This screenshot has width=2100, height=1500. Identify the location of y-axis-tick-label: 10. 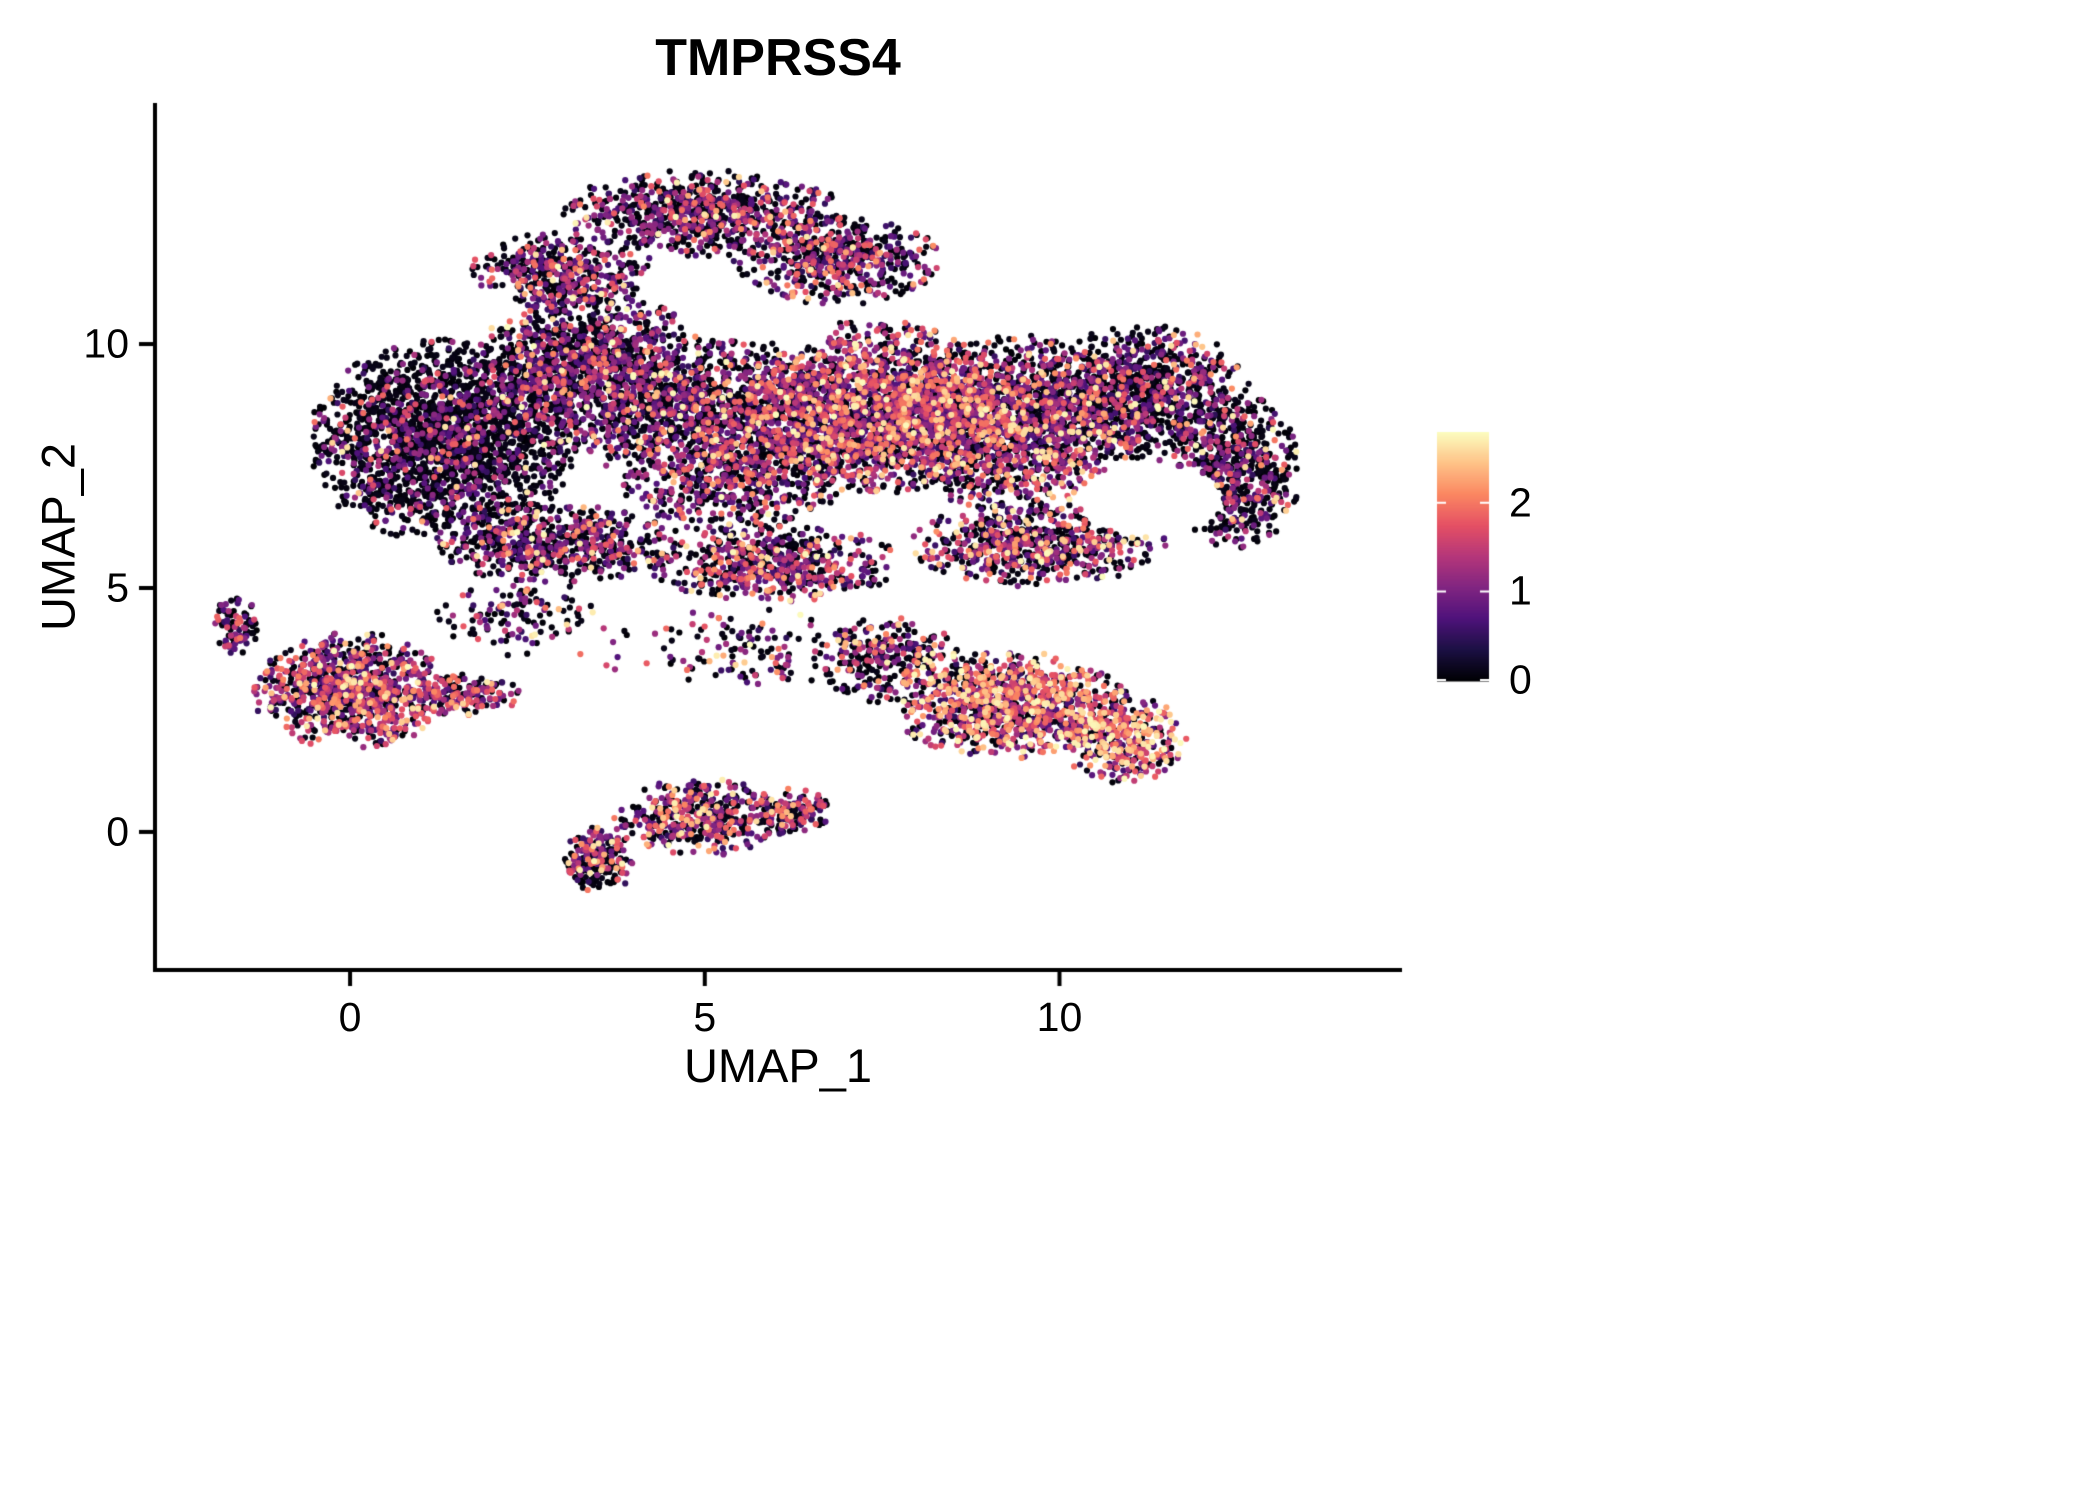
(106, 343).